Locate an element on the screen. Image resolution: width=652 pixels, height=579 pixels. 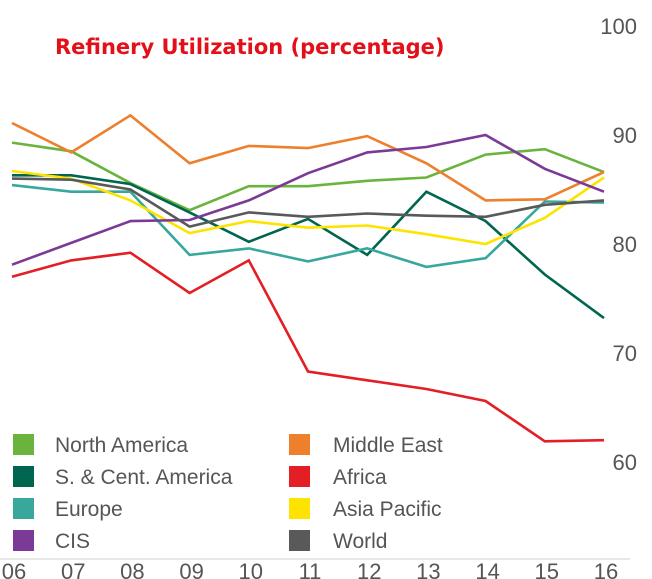
legend-label-1: Middle East is located at coordinates (388, 445).